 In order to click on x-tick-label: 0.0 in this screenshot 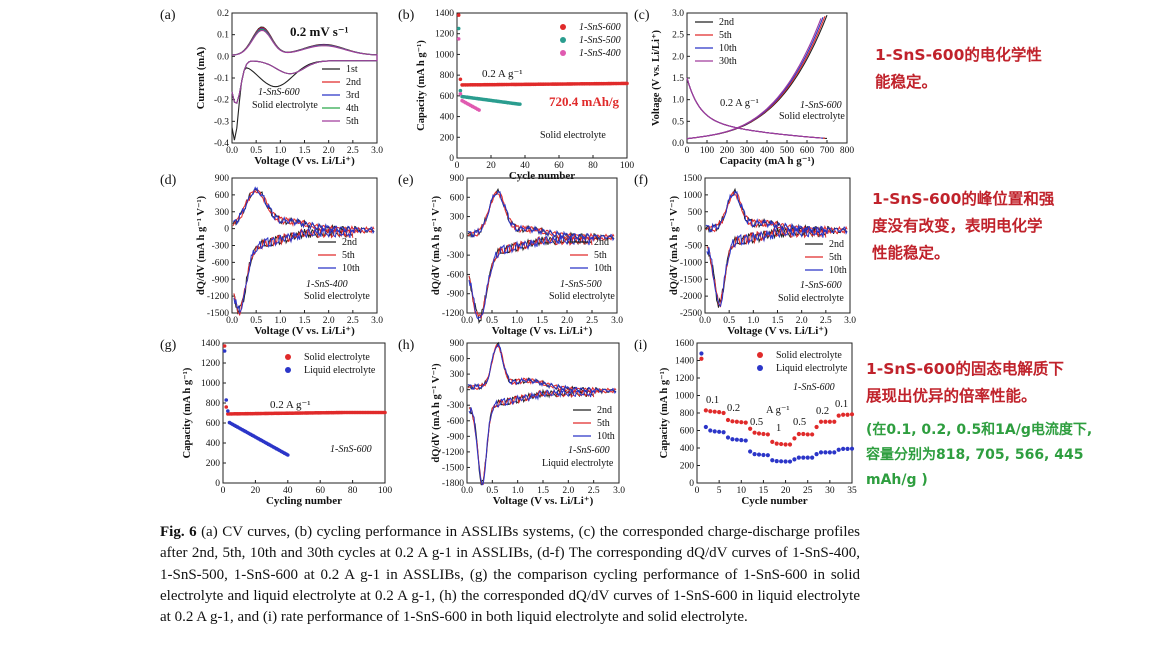, I will do `click(467, 491)`.